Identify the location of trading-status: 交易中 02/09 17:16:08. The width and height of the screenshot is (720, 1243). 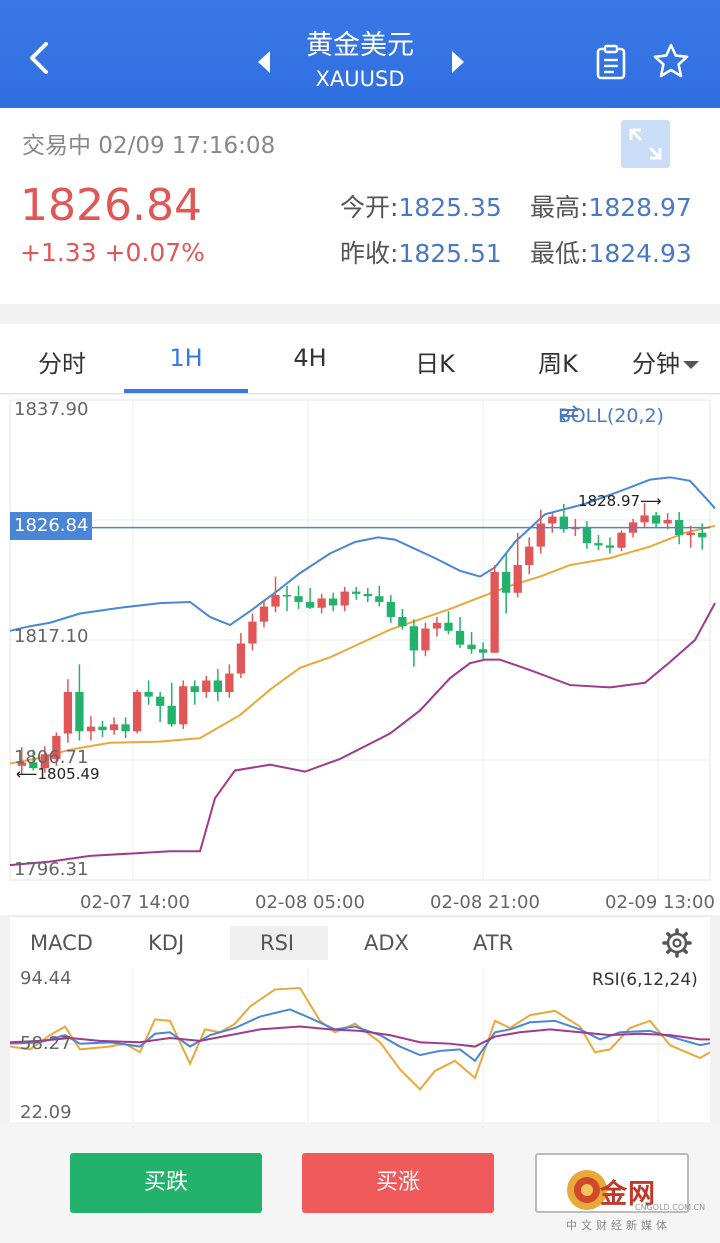
(149, 146).